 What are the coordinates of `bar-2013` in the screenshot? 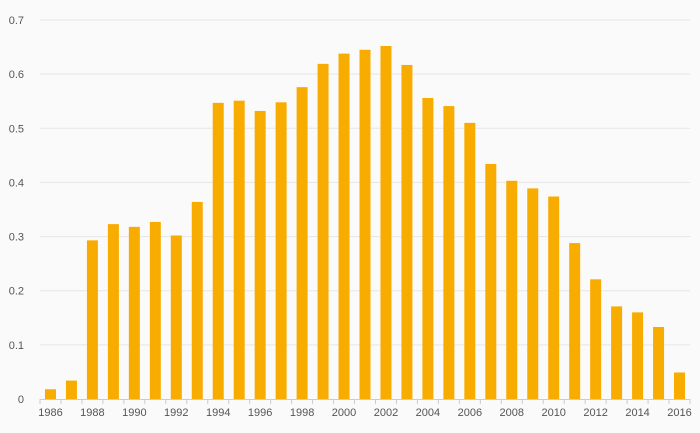 It's located at (617, 352).